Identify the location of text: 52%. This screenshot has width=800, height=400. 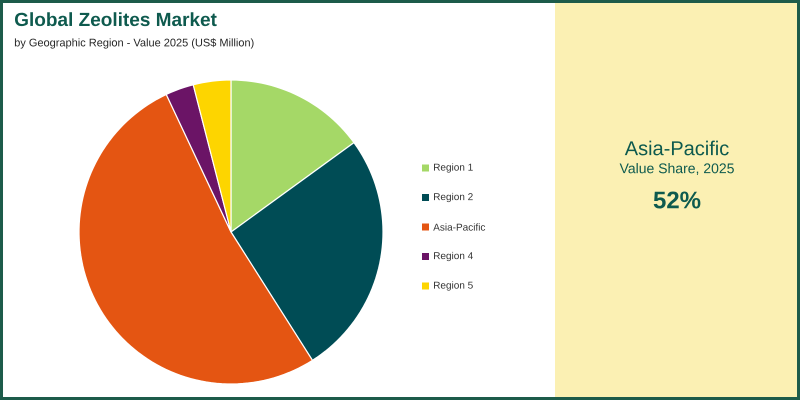
(677, 200).